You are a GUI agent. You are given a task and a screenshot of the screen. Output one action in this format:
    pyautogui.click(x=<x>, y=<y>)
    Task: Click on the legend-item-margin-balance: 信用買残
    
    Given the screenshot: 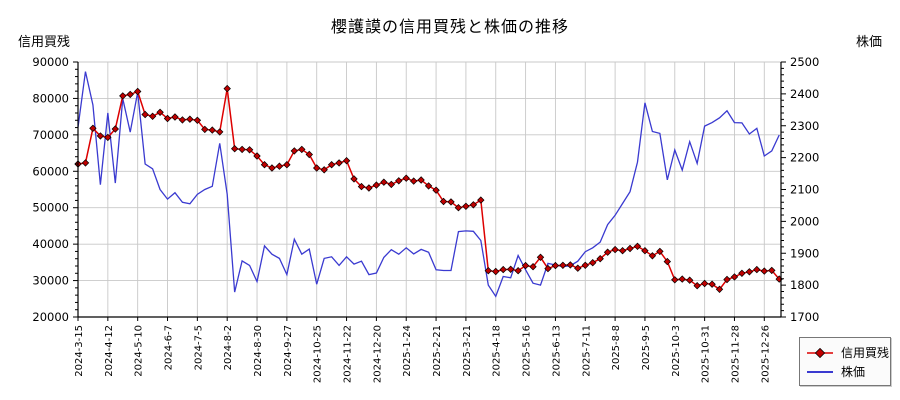 What is the action you would take?
    pyautogui.click(x=847, y=352)
    